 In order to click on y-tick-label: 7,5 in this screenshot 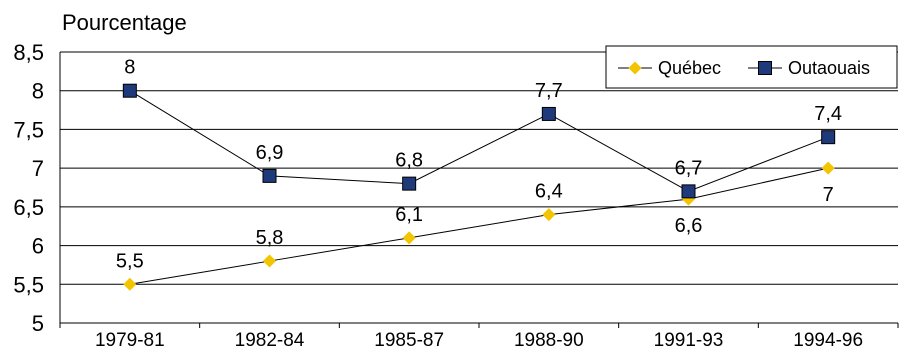, I will do `click(28, 129)`.